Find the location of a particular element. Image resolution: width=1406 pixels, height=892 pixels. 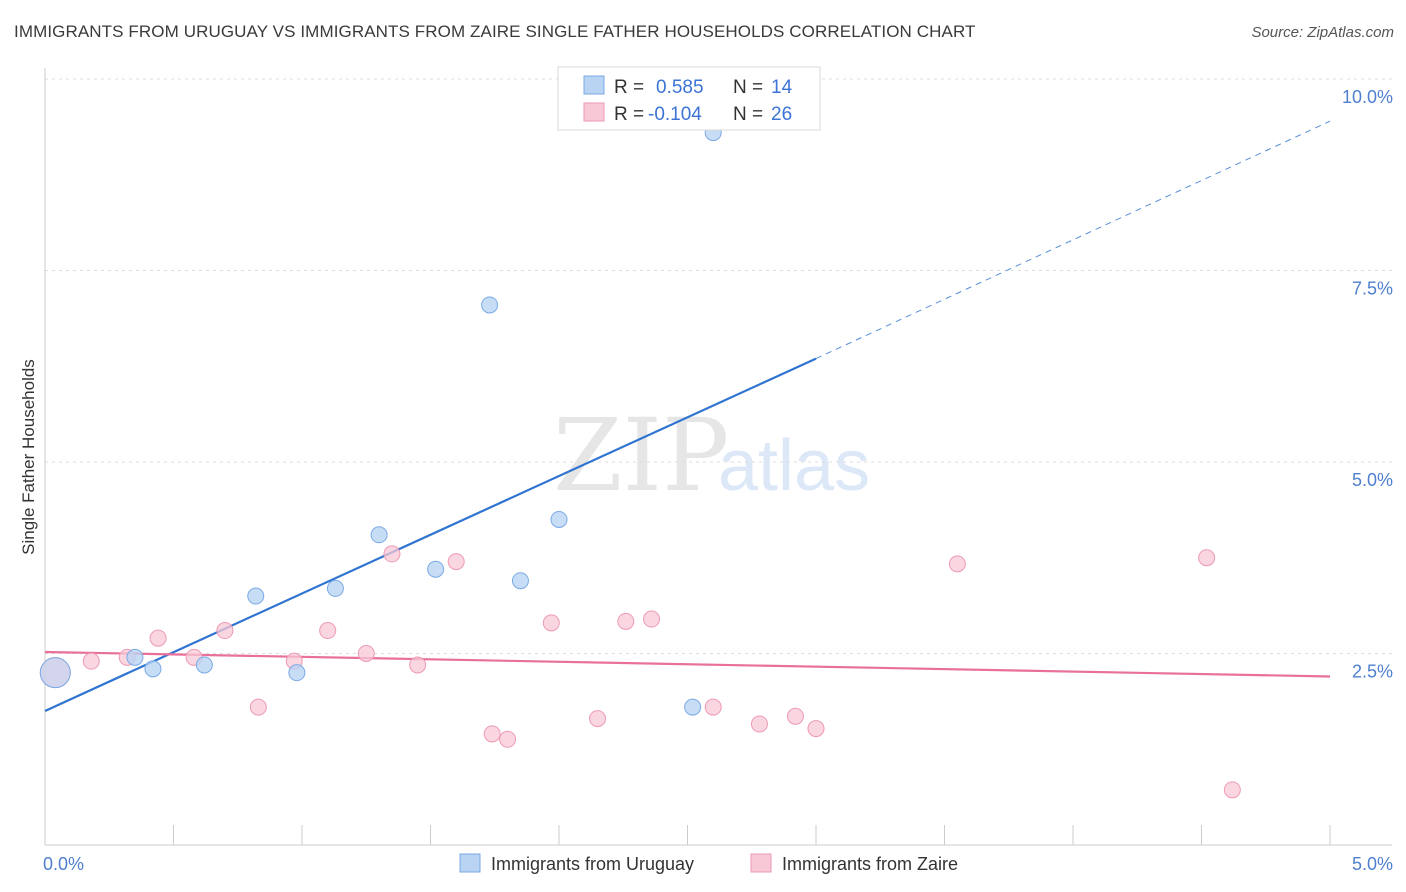

legend-r-label-zaire: R = is located at coordinates (629, 114).